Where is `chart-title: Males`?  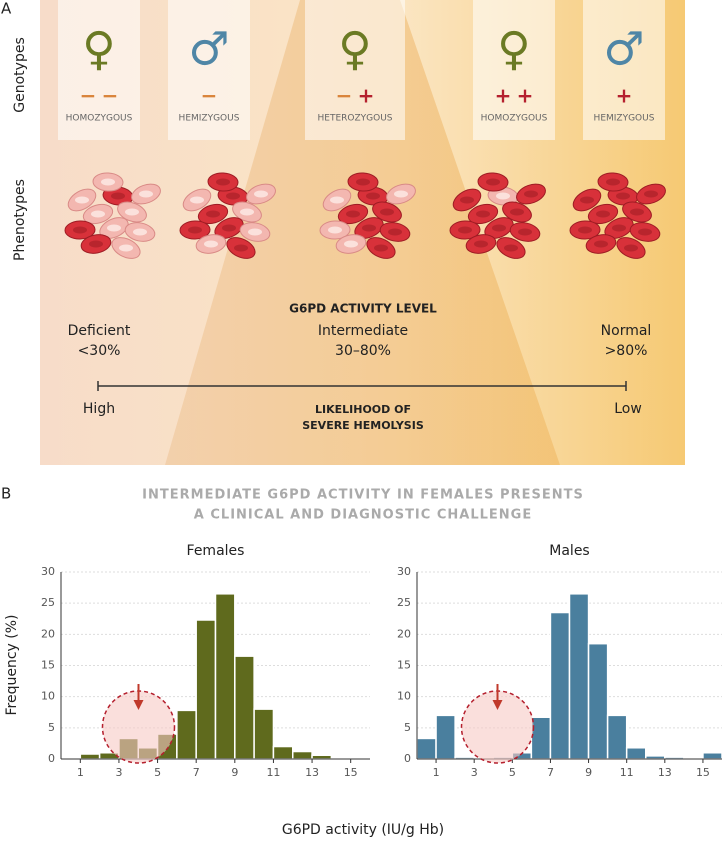 chart-title: Males is located at coordinates (569, 551).